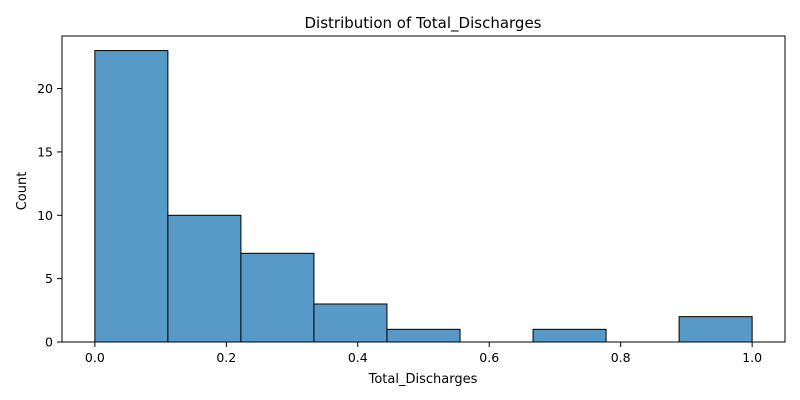 The image size is (800, 400). I want to click on y-tick-label: 5, so click(49, 278).